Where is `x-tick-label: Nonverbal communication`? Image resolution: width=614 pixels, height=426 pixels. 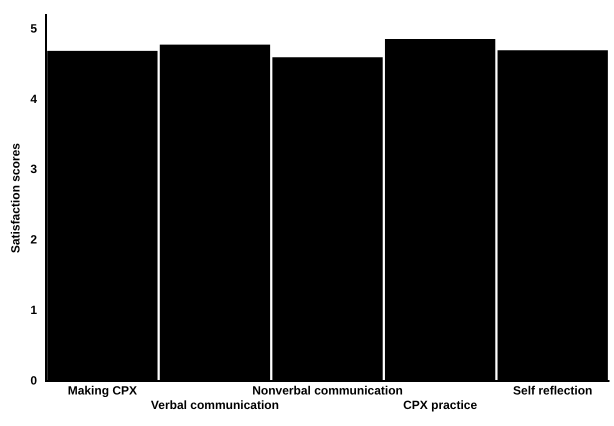 x-tick-label: Nonverbal communication is located at coordinates (327, 391).